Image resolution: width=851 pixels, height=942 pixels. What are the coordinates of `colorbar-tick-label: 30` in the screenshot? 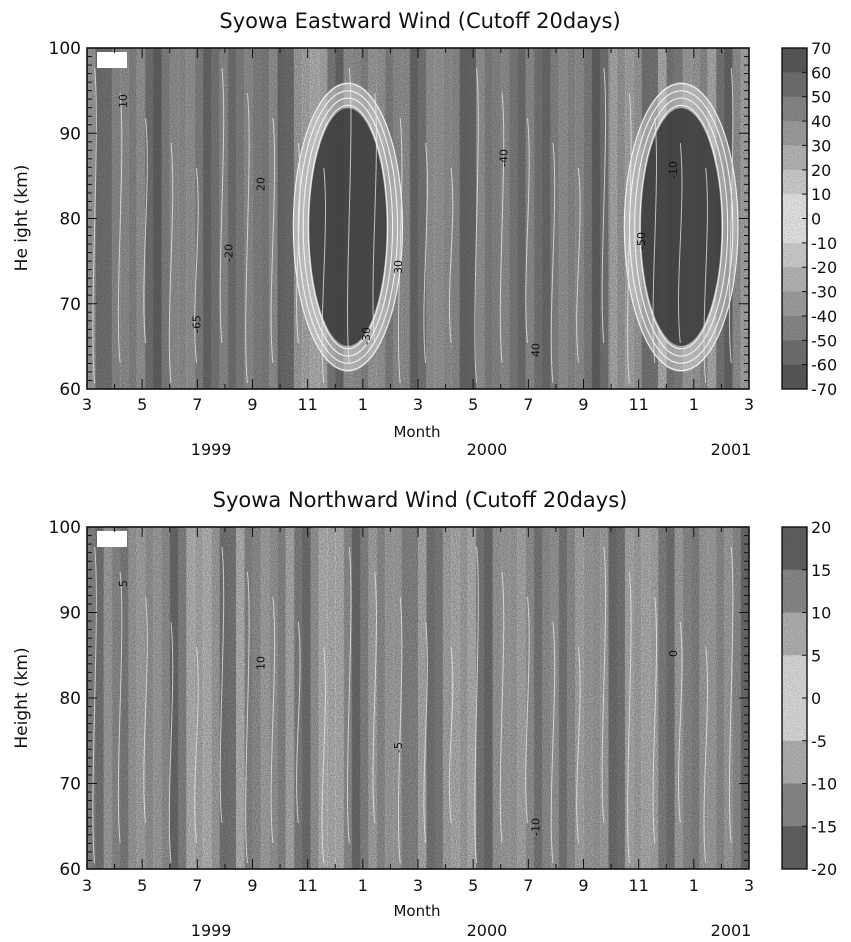 It's located at (821, 145).